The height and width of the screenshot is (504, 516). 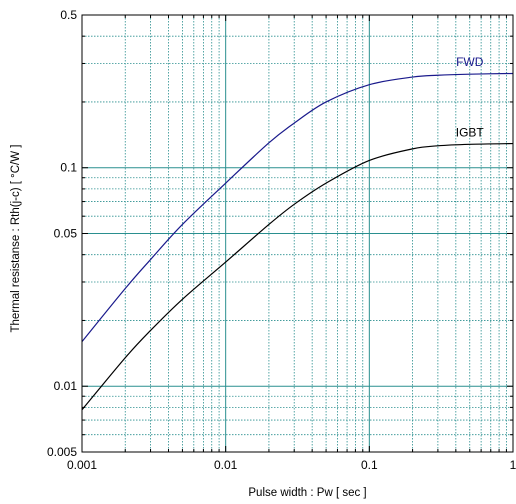 I want to click on x-tick-label: 0.1, so click(x=369, y=465).